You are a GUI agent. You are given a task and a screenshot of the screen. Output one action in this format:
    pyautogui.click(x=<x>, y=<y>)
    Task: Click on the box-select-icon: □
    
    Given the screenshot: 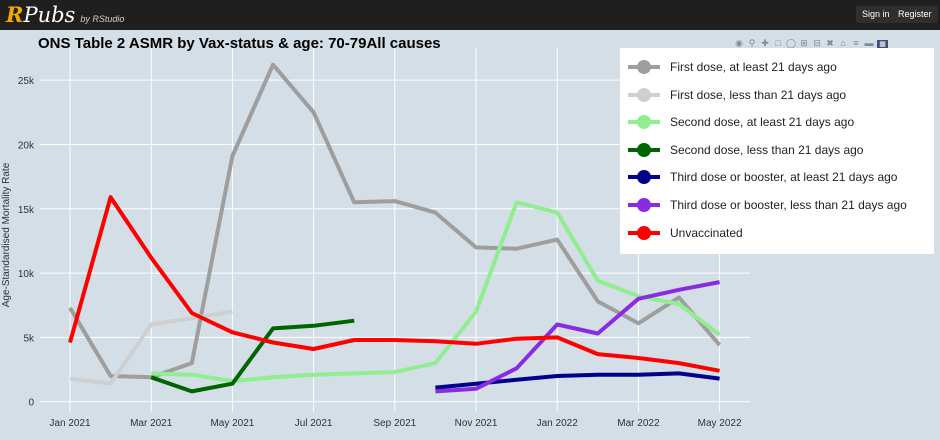 What is the action you would take?
    pyautogui.click(x=778, y=43)
    